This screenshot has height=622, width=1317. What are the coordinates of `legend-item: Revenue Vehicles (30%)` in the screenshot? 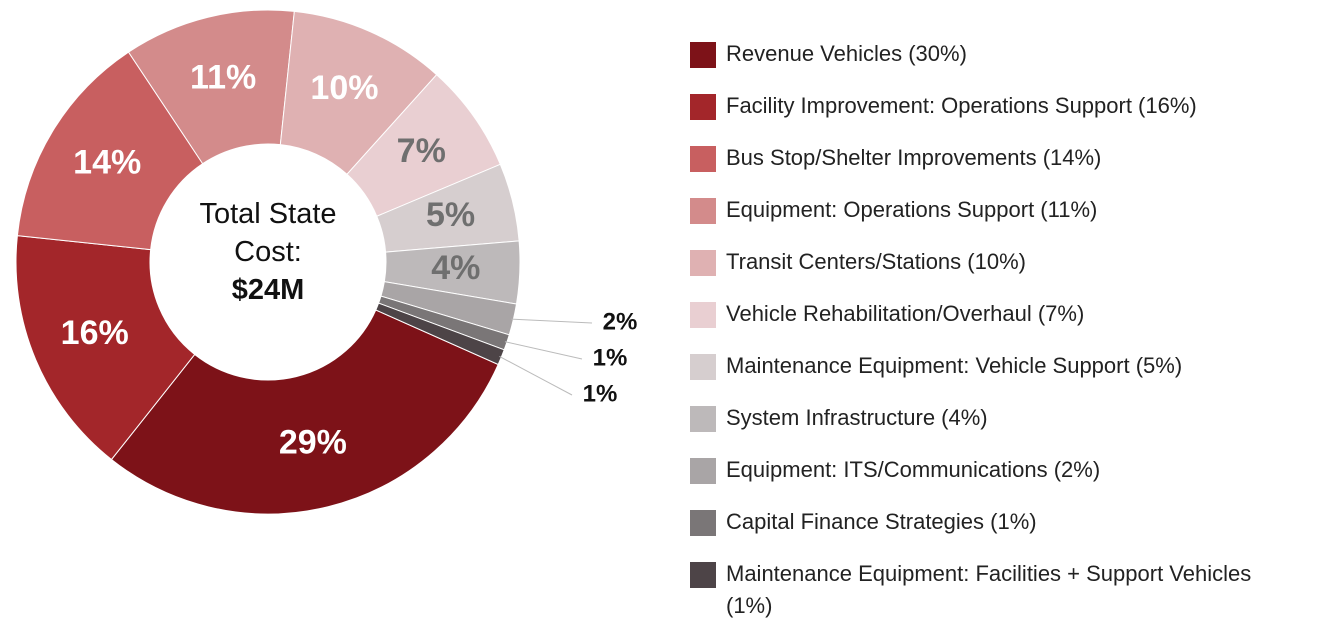 It's located at (988, 54).